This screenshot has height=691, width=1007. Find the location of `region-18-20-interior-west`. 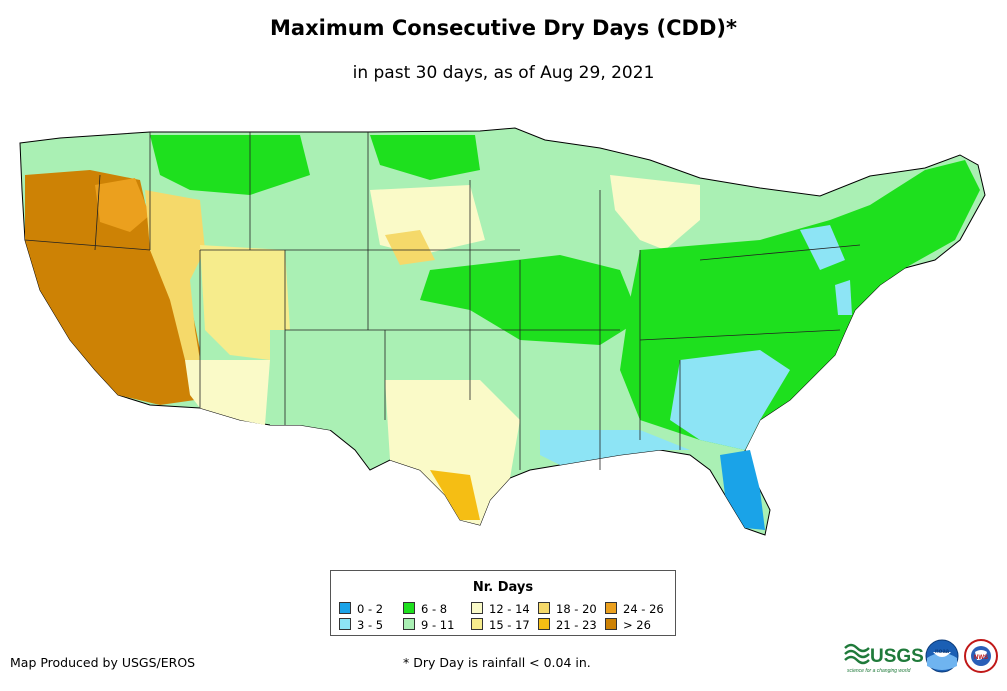

region-18-20-interior-west is located at coordinates (175, 275).